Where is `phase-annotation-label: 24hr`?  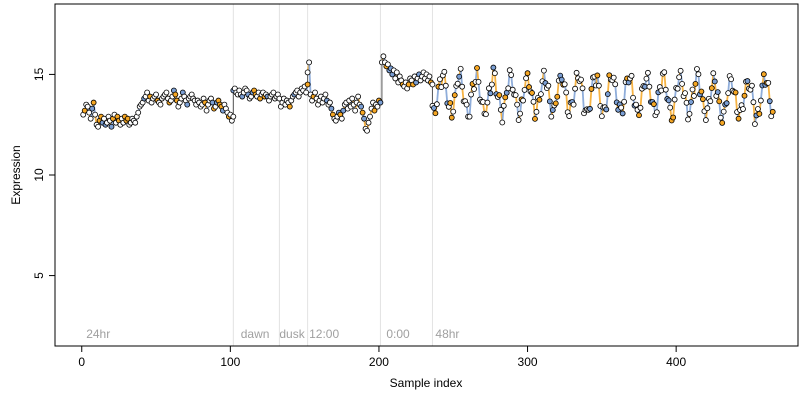
phase-annotation-label: 24hr is located at coordinates (98, 334).